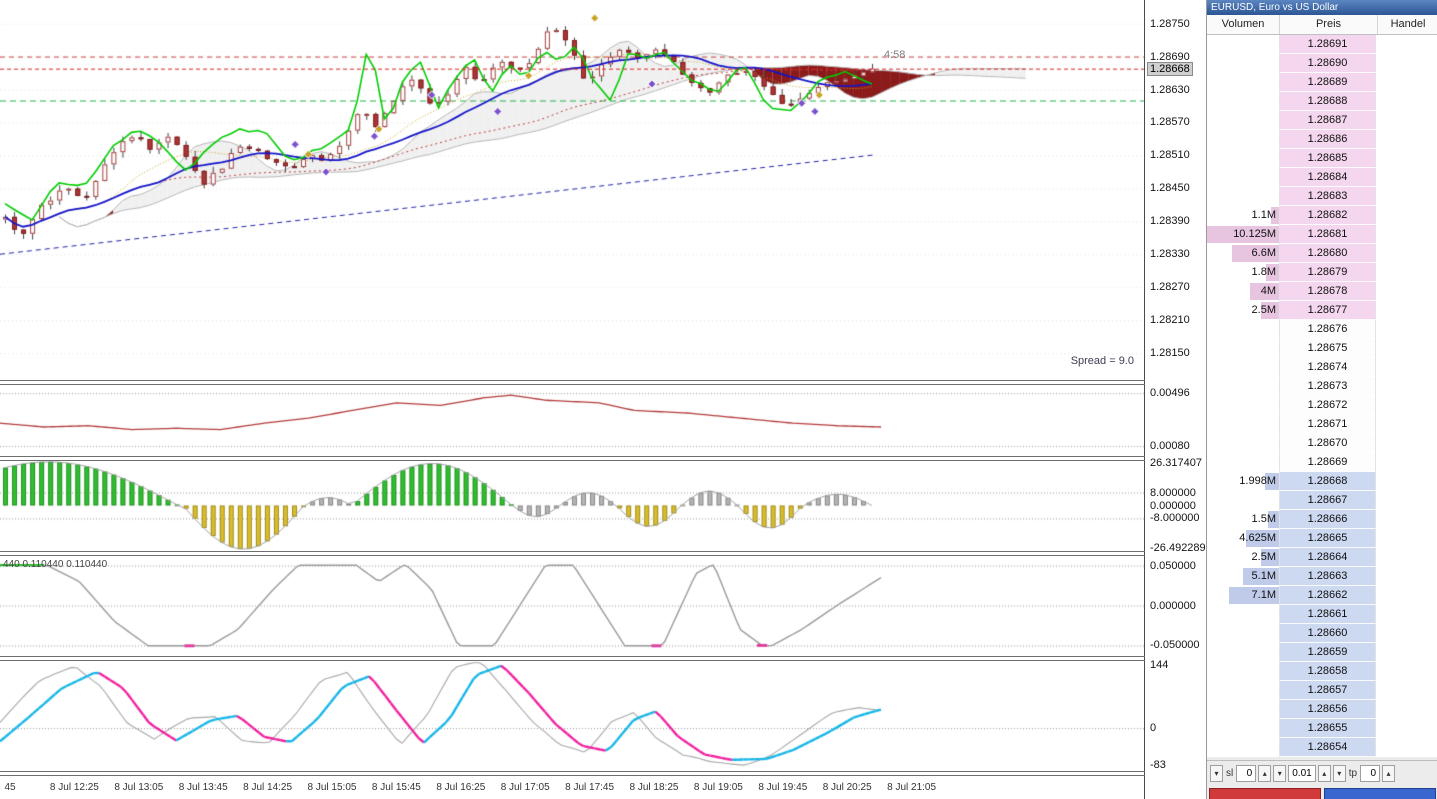 The height and width of the screenshot is (799, 1437). What do you see at coordinates (1327, 367) in the screenshot?
I see `dom-price-cell: 1.28674` at bounding box center [1327, 367].